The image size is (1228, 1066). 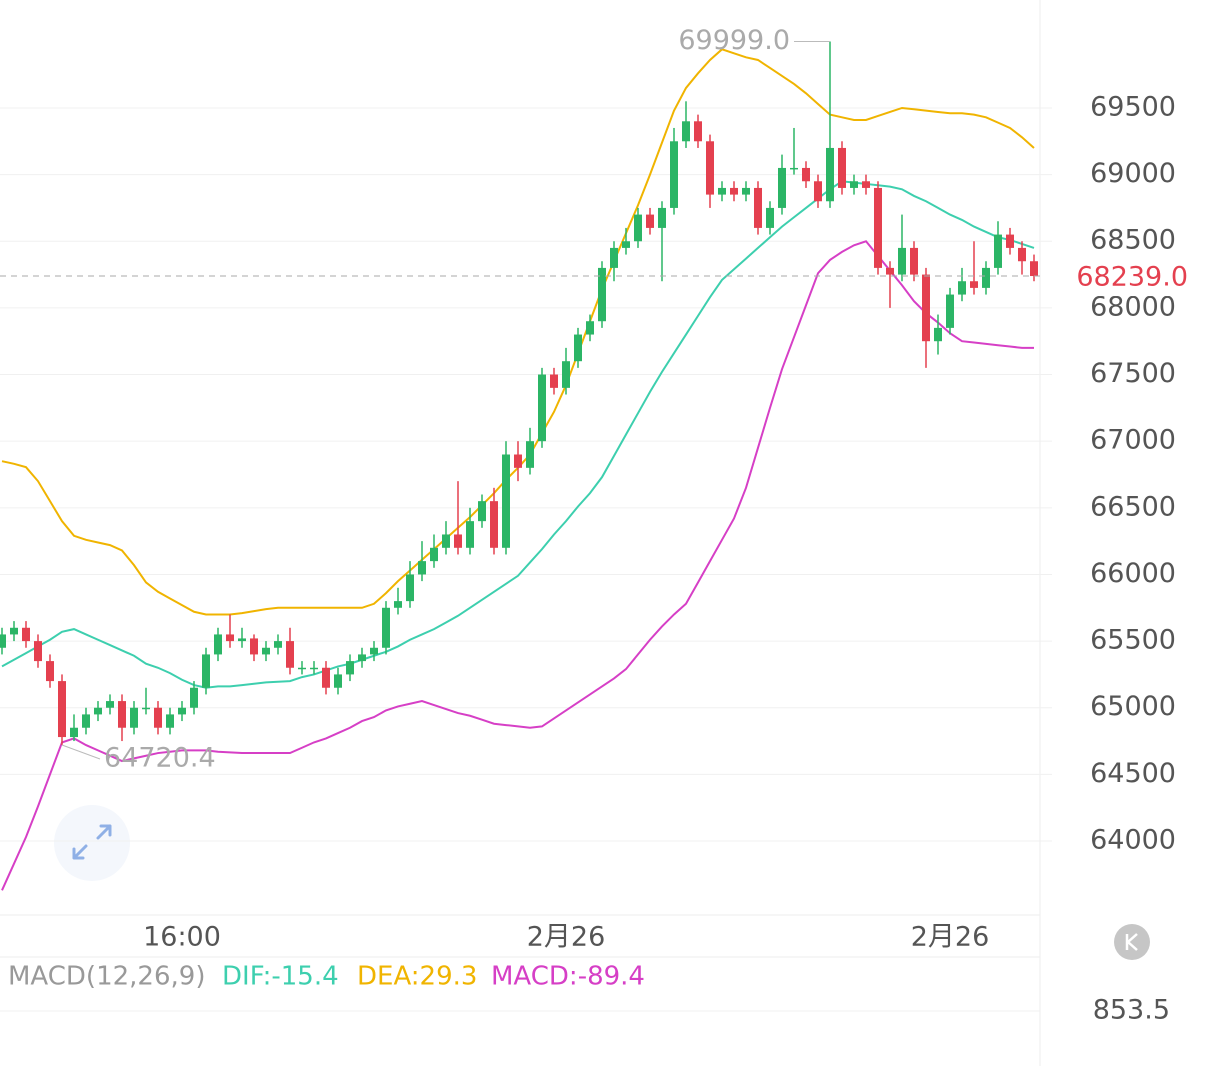 I want to click on annotation-label: 64720.4, so click(x=160, y=758).